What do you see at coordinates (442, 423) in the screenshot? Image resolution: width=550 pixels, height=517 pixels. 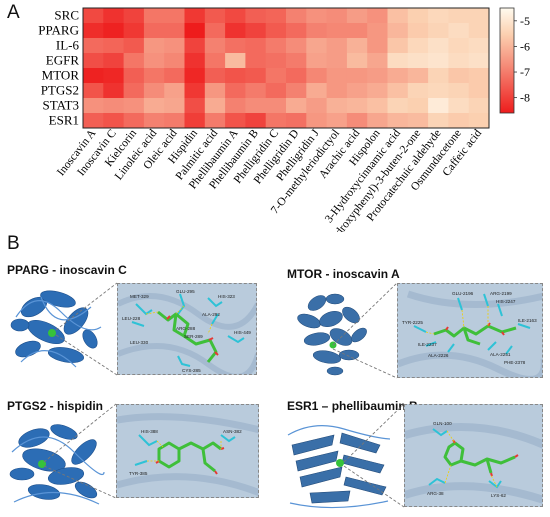 I see `residue-label: GLN-100` at bounding box center [442, 423].